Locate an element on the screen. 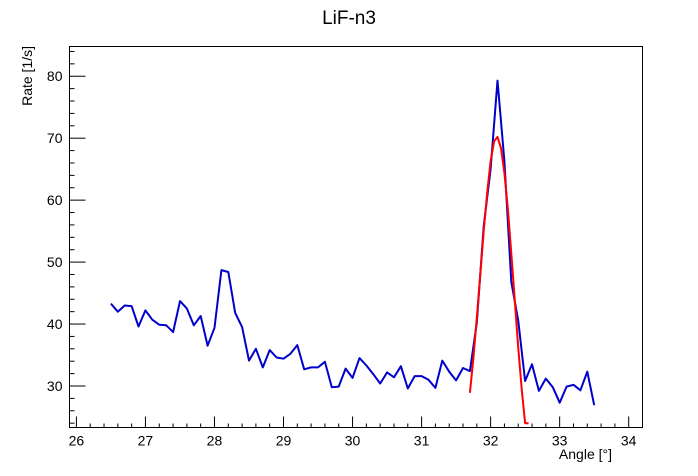 The height and width of the screenshot is (476, 698). y-tick-label: 60 is located at coordinates (55, 200).